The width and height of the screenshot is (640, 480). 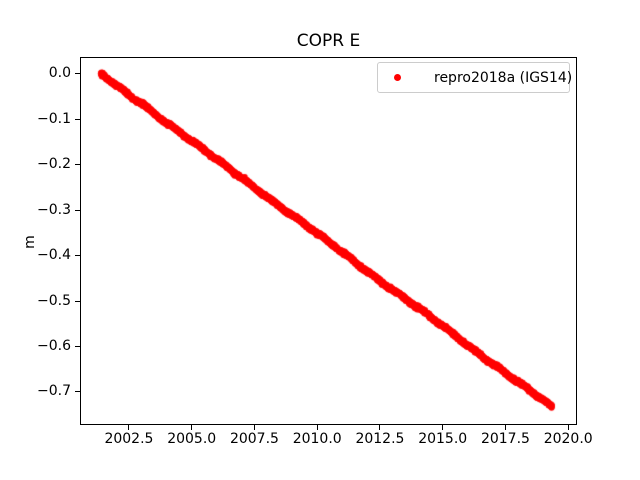 What do you see at coordinates (505, 439) in the screenshot?
I see `x-tick-label: 2017.5` at bounding box center [505, 439].